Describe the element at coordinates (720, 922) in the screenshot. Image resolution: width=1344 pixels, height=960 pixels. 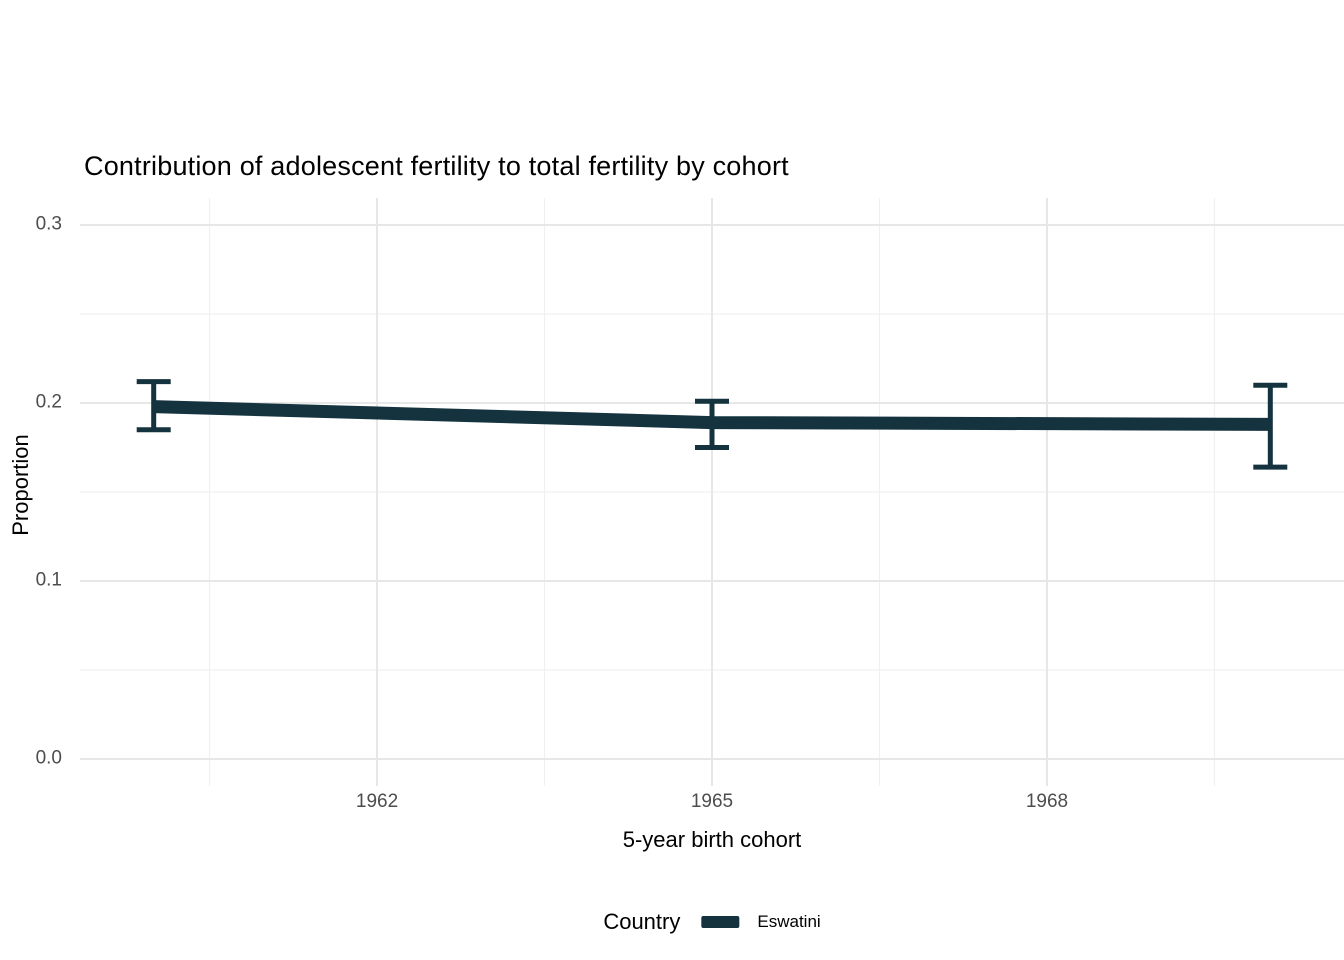
I see `legend-swatch` at that location.